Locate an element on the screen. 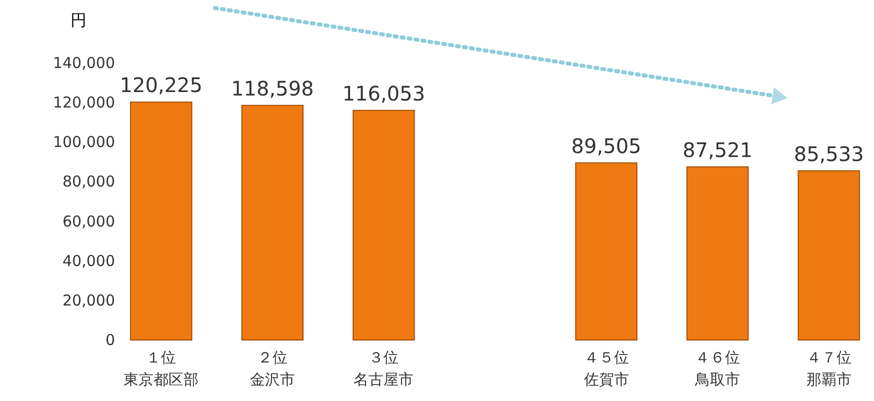 The image size is (874, 401). y-tick-label: 80,000 is located at coordinates (88, 181).